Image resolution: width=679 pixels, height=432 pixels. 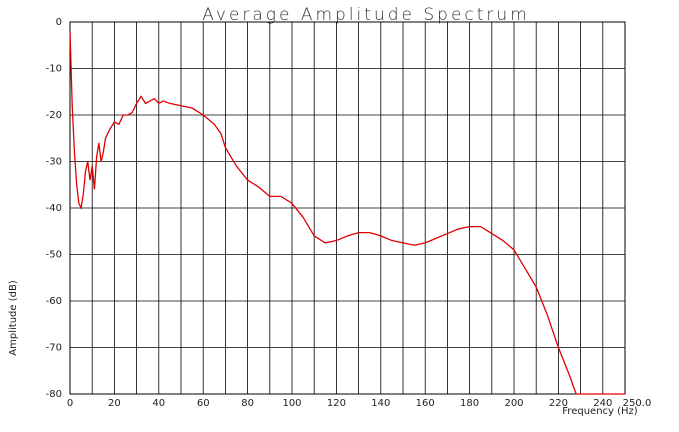 What do you see at coordinates (158, 403) in the screenshot?
I see `x-tick-label: 40` at bounding box center [158, 403].